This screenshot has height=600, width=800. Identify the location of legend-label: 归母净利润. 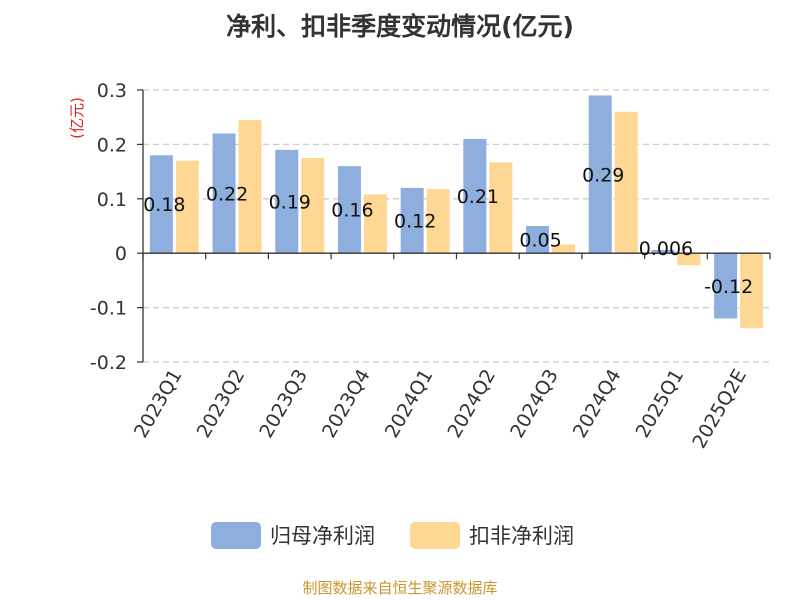
(322, 536).